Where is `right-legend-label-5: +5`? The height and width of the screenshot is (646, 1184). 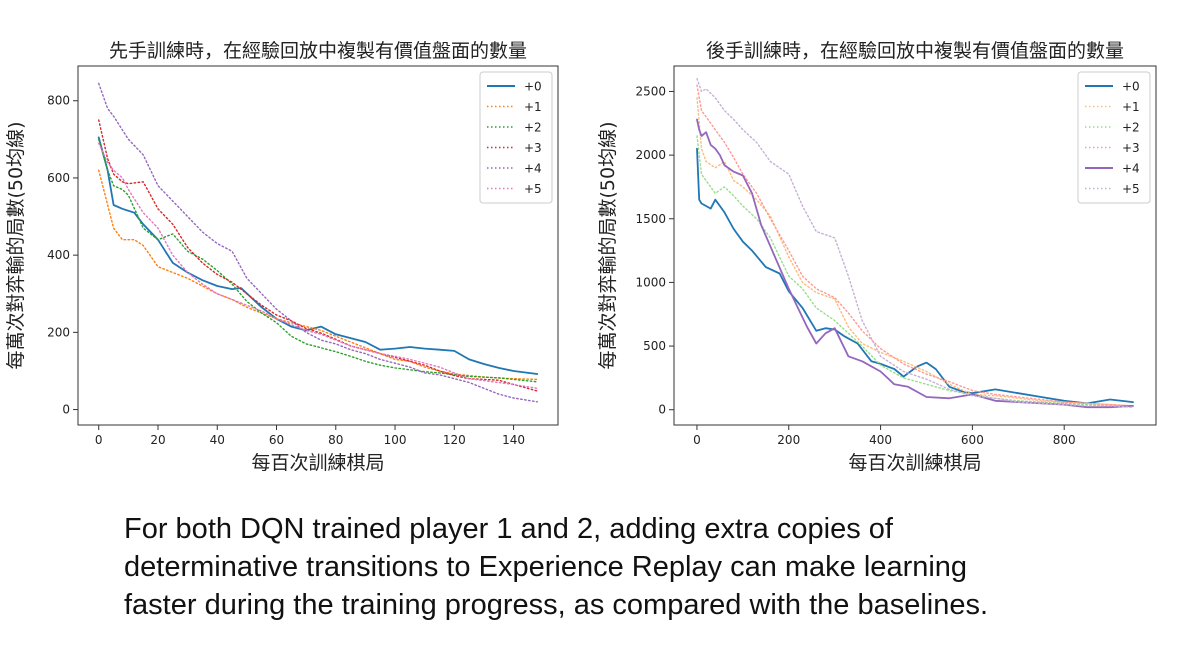
right-legend-label-5: +5 is located at coordinates (1131, 189).